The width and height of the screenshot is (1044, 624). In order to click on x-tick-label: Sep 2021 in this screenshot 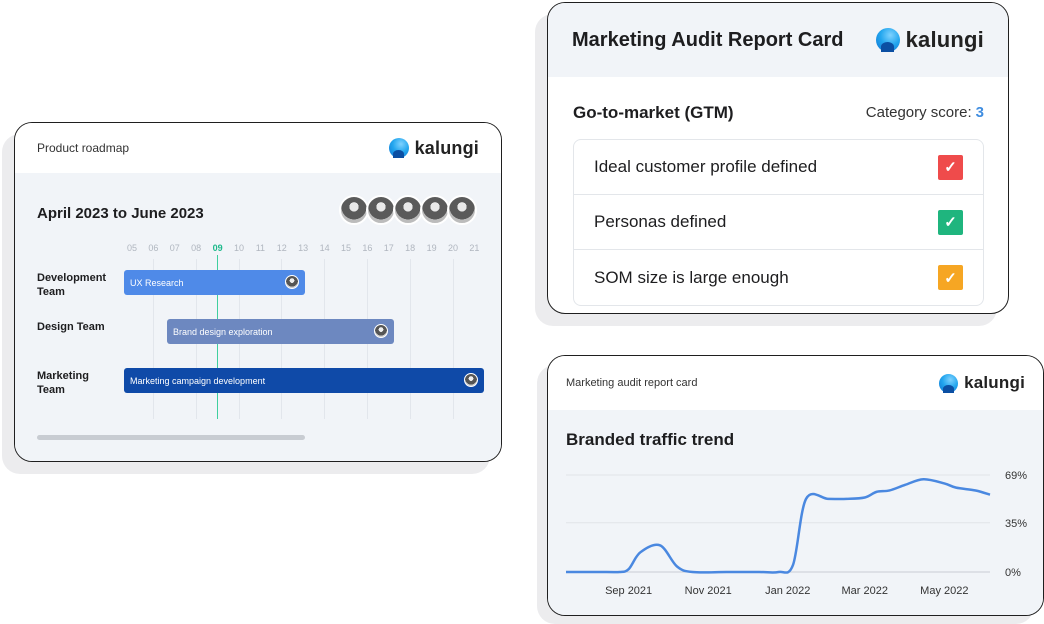, I will do `click(628, 591)`.